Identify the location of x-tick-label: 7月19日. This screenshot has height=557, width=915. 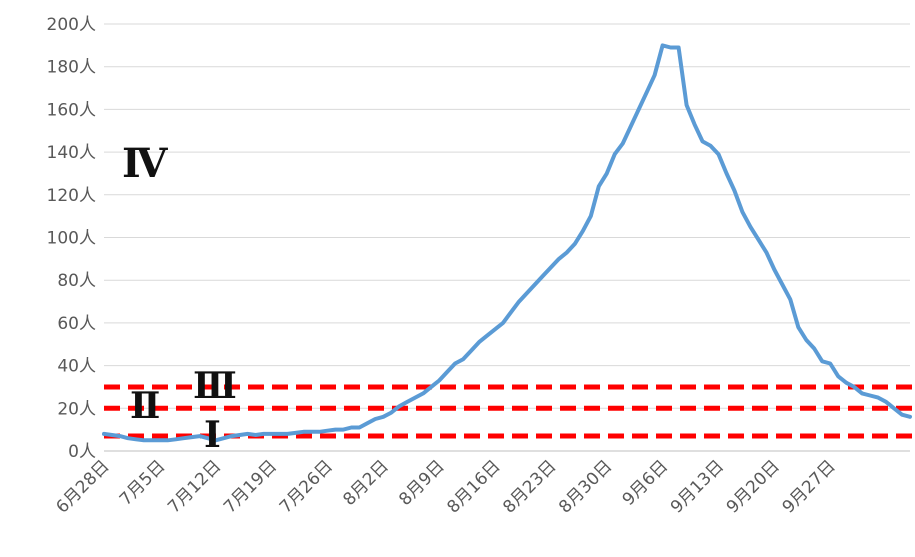
(250, 486).